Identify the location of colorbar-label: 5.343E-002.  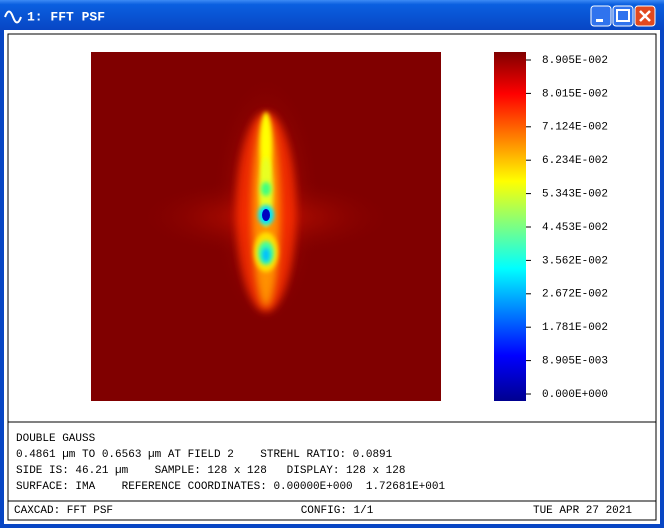
(575, 195).